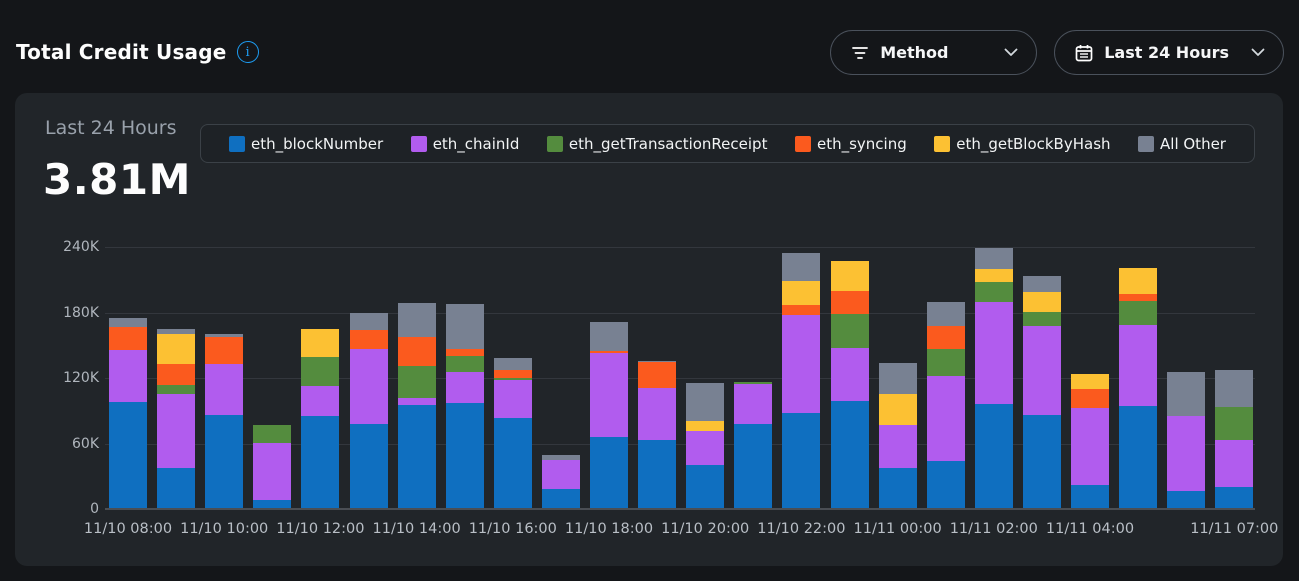 This screenshot has width=1299, height=581. What do you see at coordinates (247, 52) in the screenshot?
I see `info-icon: i` at bounding box center [247, 52].